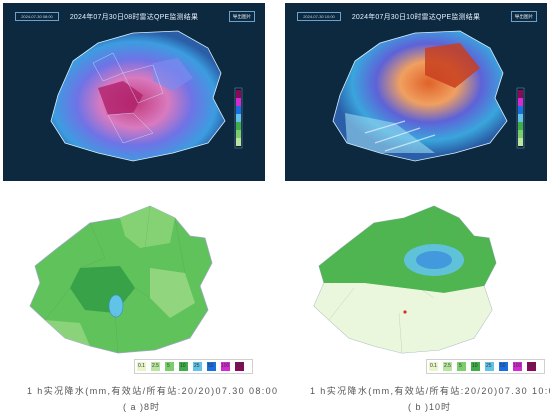 Image resolution: width=550 pixels, height=415 pixels. I want to click on station-marker, so click(405, 312).